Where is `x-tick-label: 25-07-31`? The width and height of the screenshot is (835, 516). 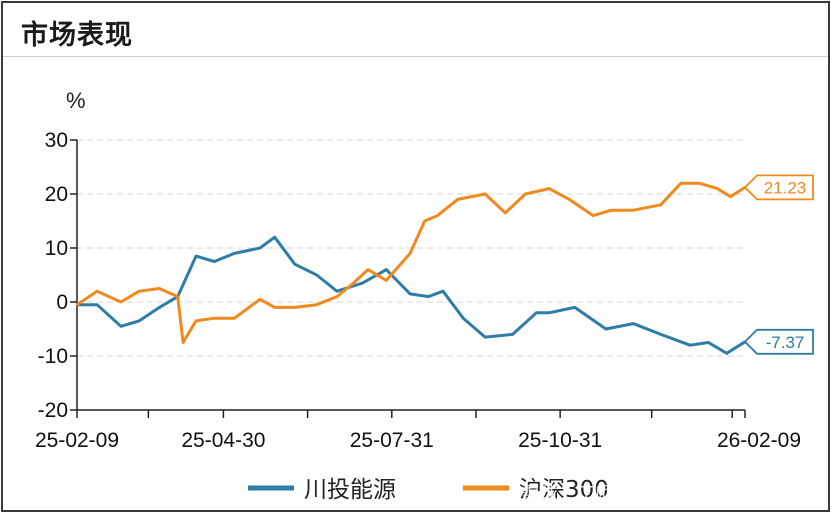
x-tick-label: 25-07-31 is located at coordinates (392, 440).